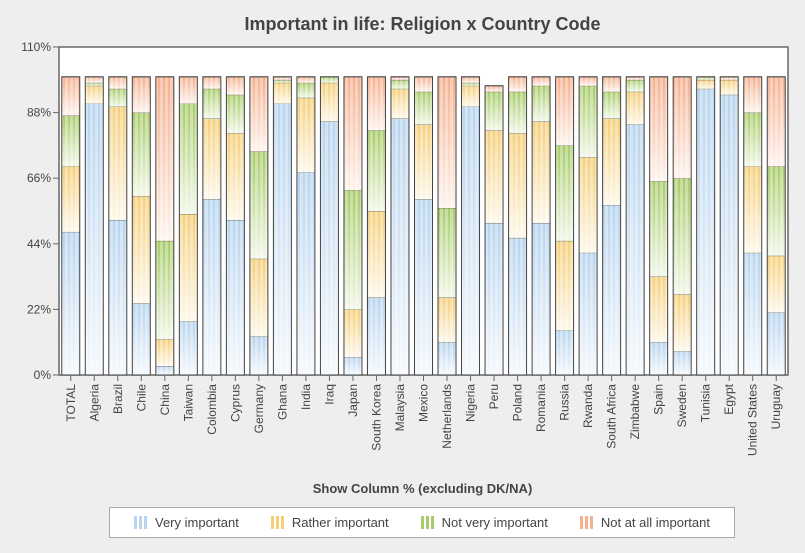 This screenshot has height=553, width=805. Describe the element at coordinates (541, 408) in the screenshot. I see `x-tick-label: Romania` at that location.